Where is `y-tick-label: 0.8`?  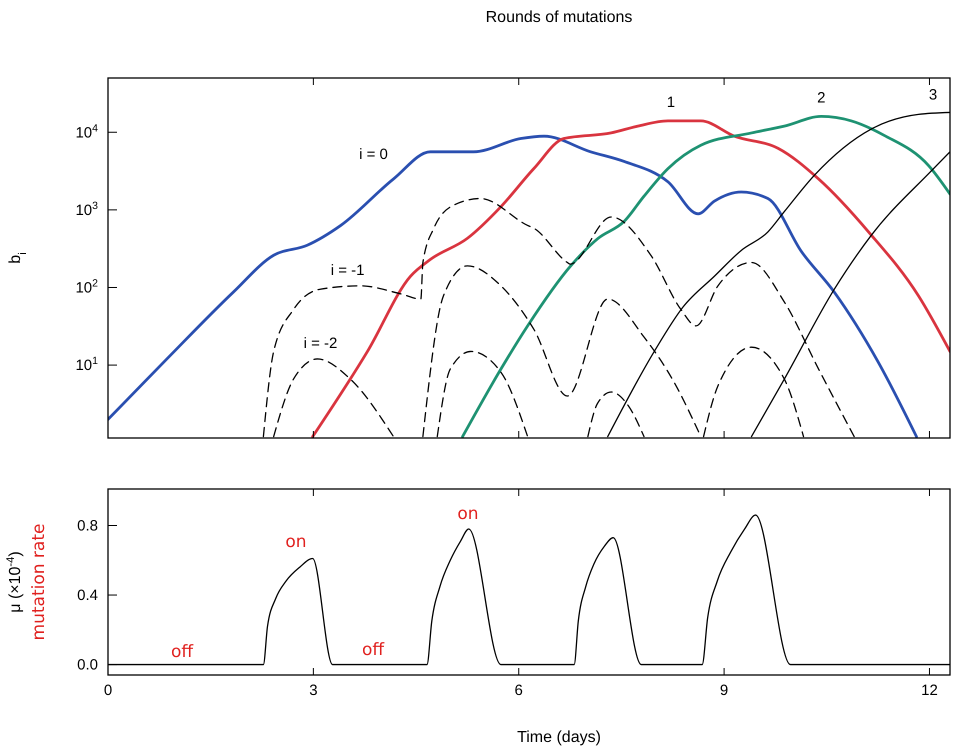
y-tick-label: 0.8 is located at coordinates (87, 526).